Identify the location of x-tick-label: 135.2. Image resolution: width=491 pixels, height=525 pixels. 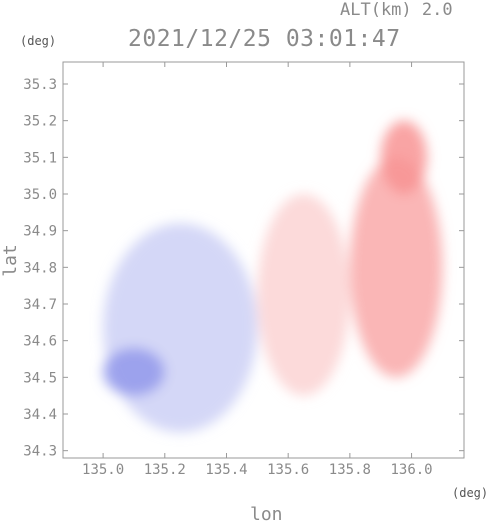
(165, 470).